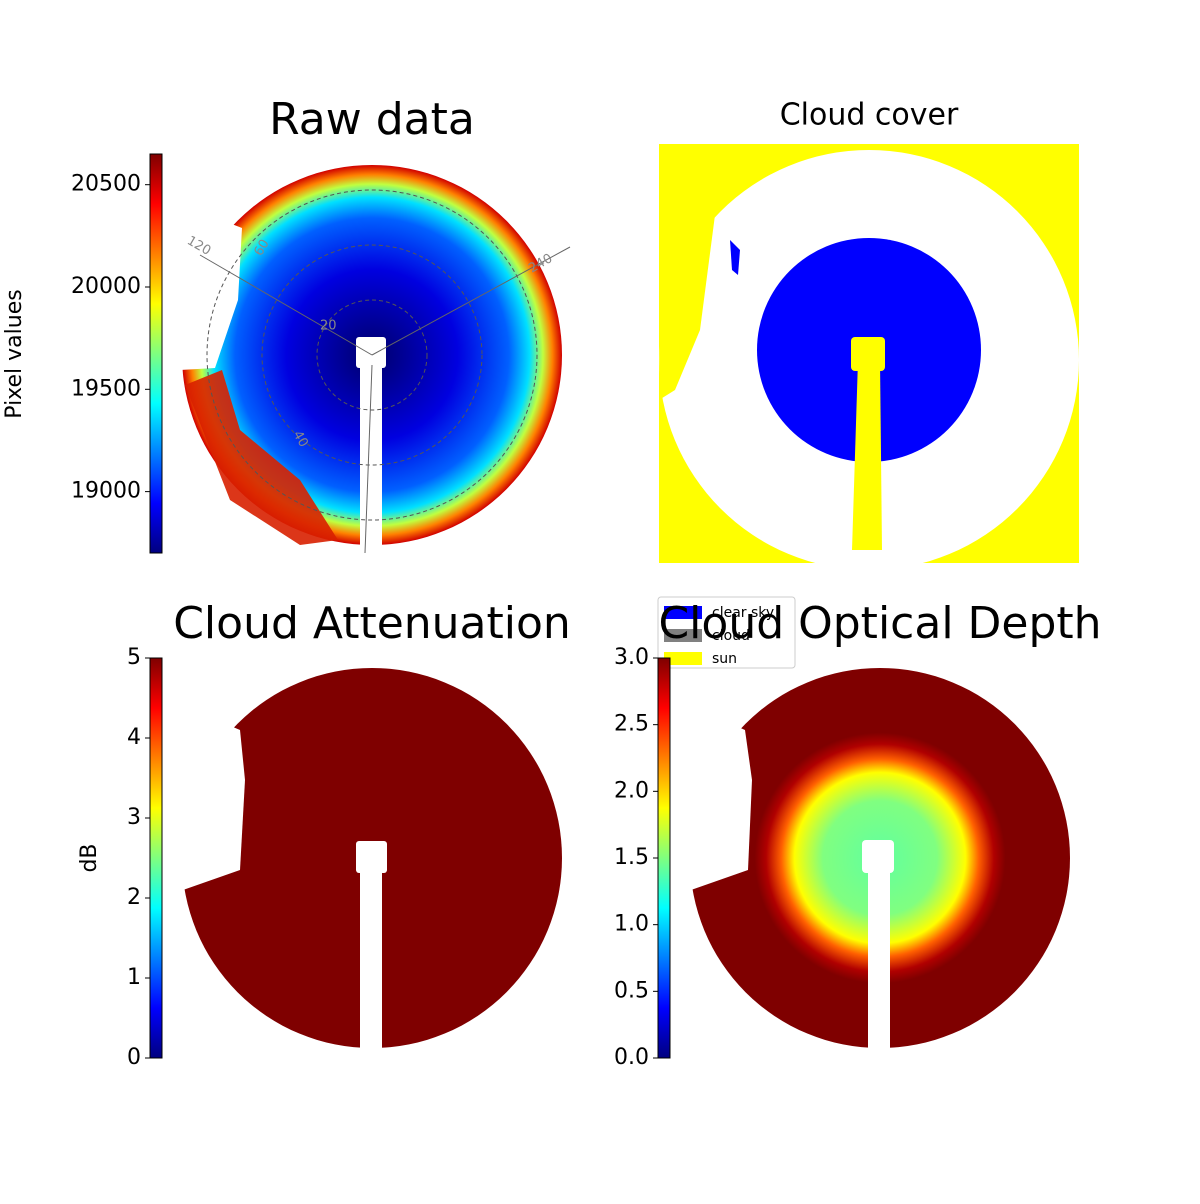 This screenshot has height=1204, width=1200. I want to click on optical-depth-image, so click(869, 863).